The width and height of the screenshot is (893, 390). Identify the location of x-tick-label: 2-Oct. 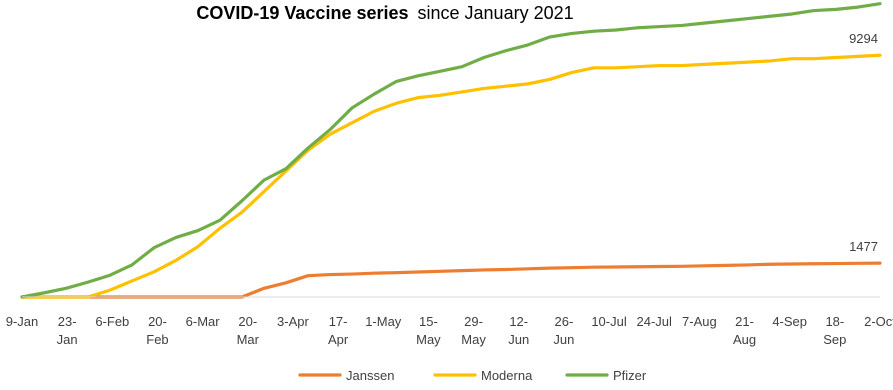
(878, 321).